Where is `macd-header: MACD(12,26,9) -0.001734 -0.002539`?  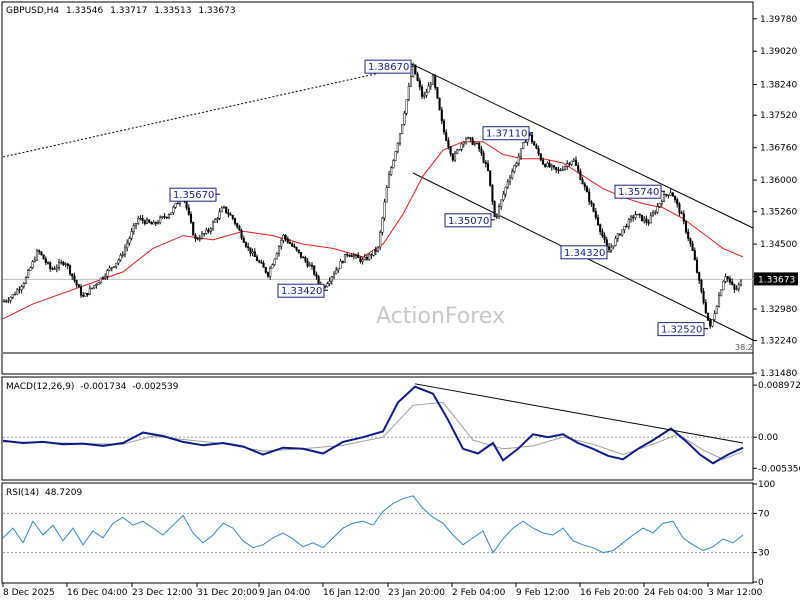 macd-header: MACD(12,26,9) -0.001734 -0.002539 is located at coordinates (92, 387).